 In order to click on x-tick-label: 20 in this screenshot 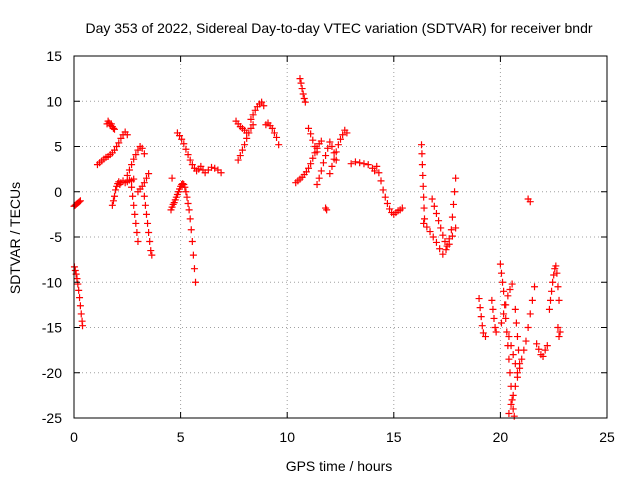, I will do `click(501, 437)`.